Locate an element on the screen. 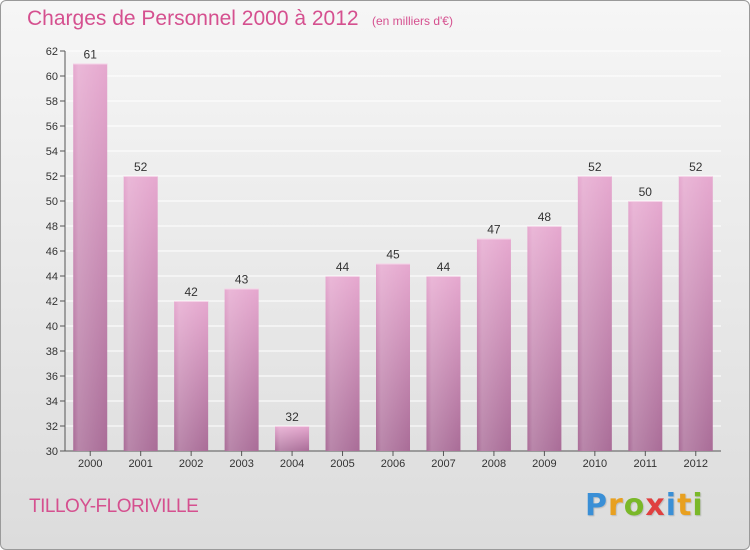 The width and height of the screenshot is (750, 550). logo-letter: t is located at coordinates (685, 505).